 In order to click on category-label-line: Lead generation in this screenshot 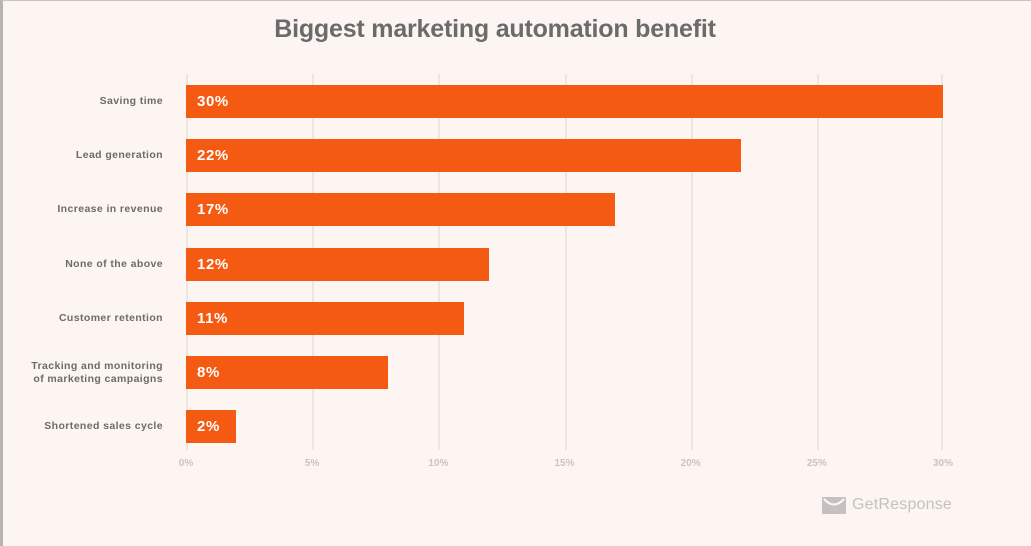, I will do `click(119, 155)`.